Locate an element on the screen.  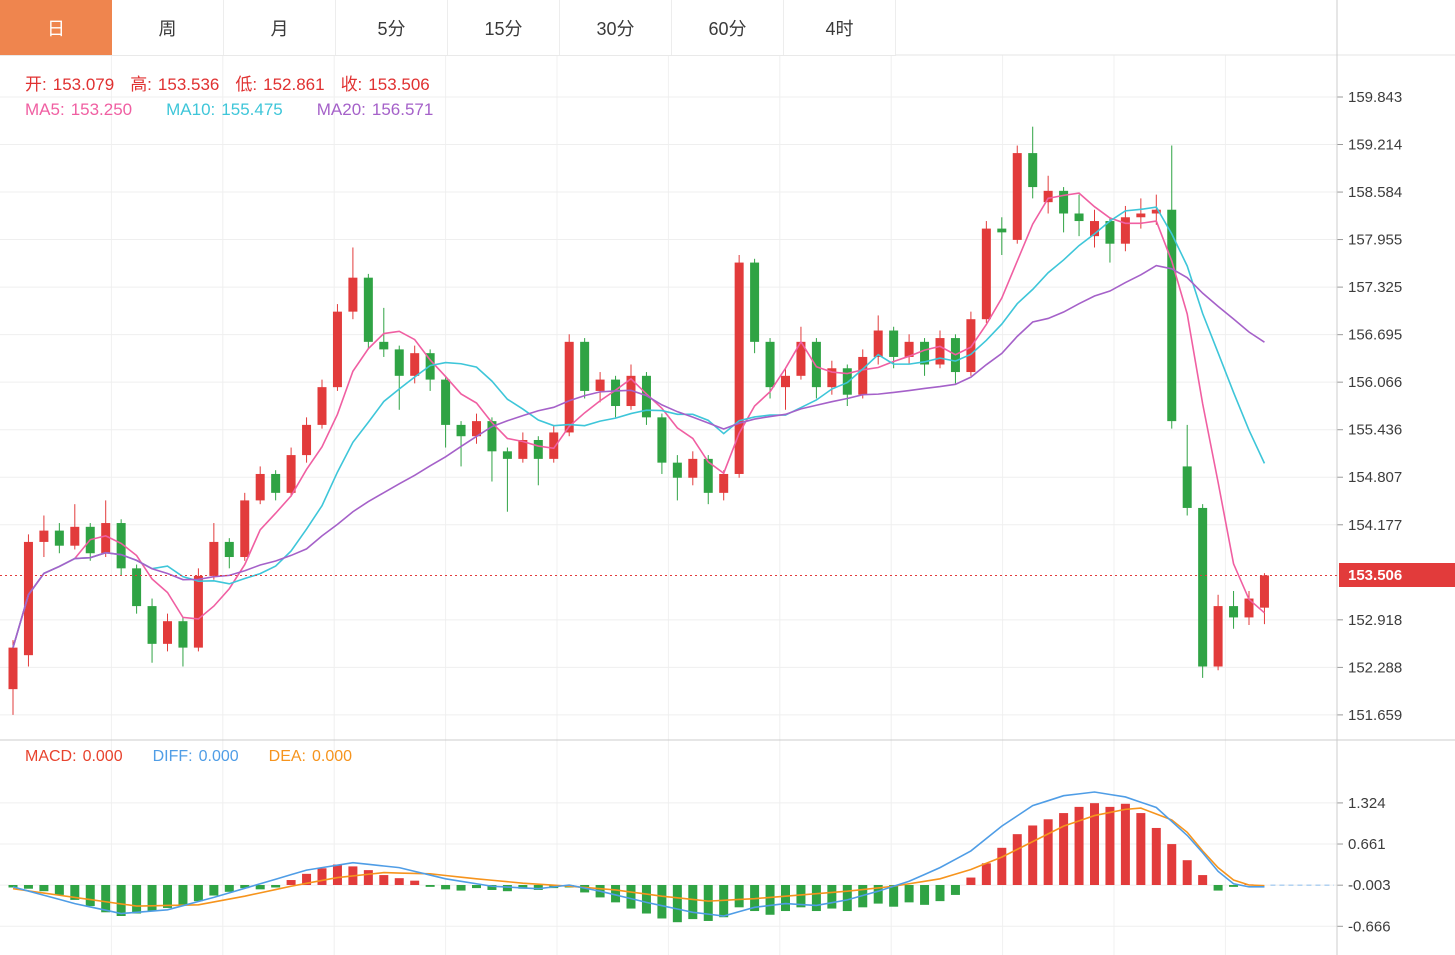
price-tick-label: 156.695 is located at coordinates (1375, 335).